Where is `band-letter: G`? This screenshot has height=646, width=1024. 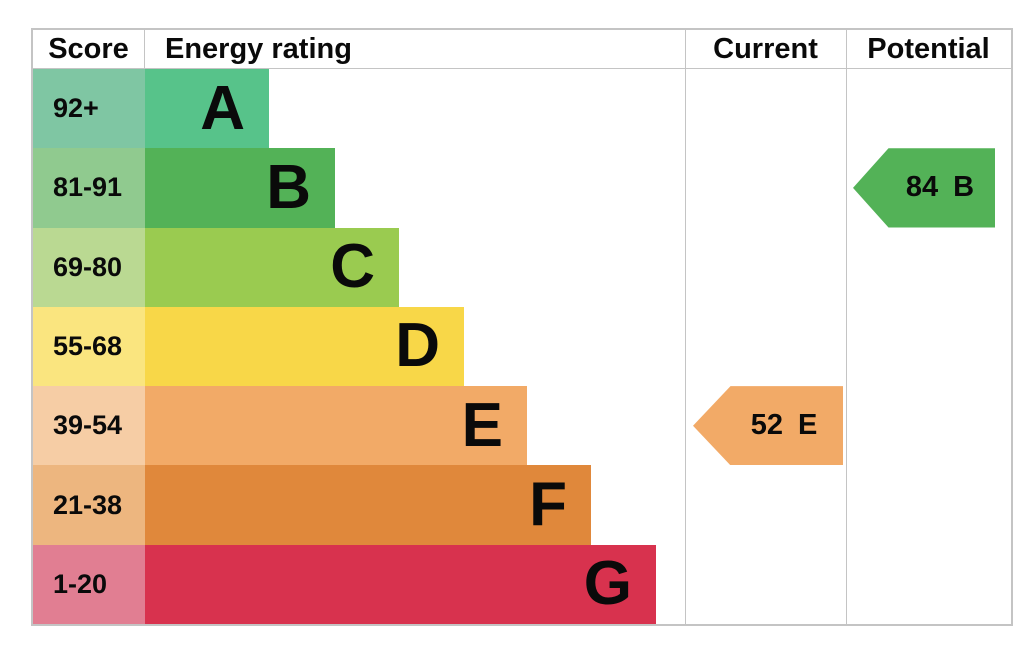 band-letter: G is located at coordinates (607, 584).